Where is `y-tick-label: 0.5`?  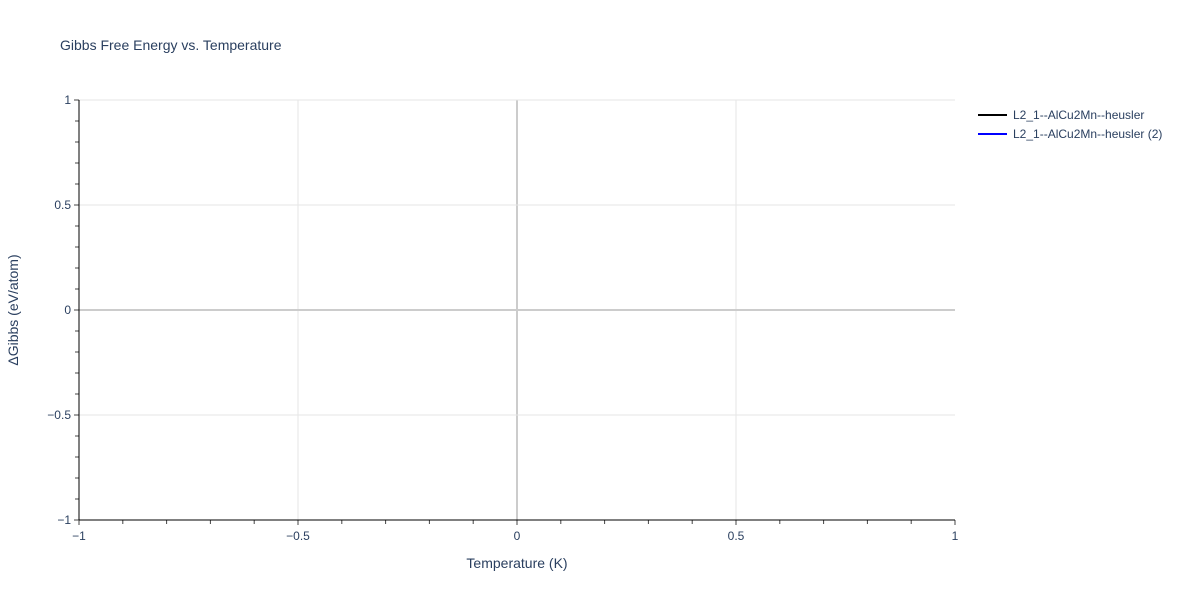
y-tick-label: 0.5 is located at coordinates (62, 205).